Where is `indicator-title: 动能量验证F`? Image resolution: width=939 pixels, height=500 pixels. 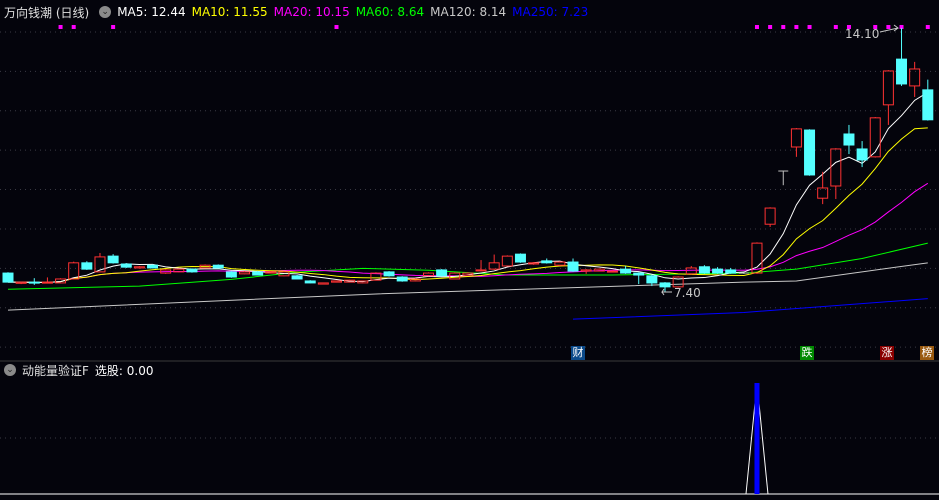
indicator-title: 动能量验证F is located at coordinates (55, 370).